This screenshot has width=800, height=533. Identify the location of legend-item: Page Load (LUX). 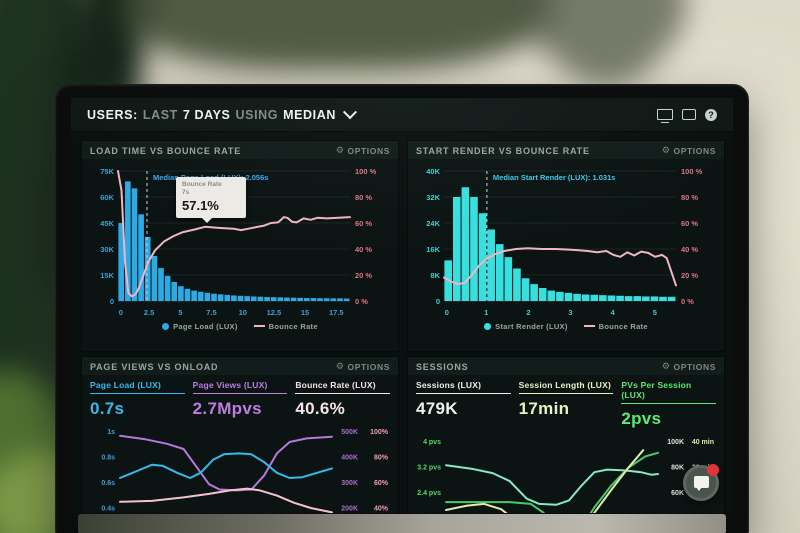
(200, 326).